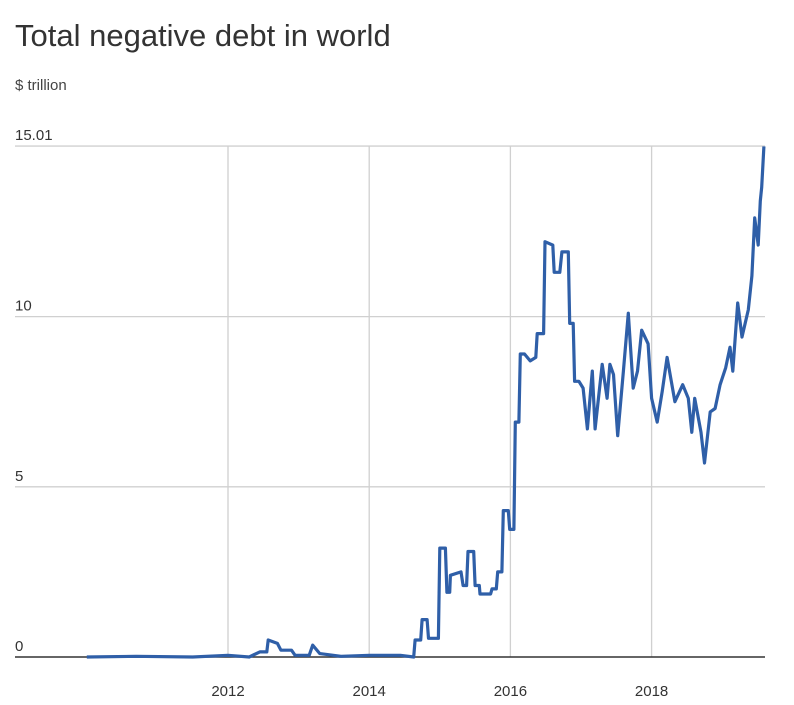  What do you see at coordinates (41, 85) in the screenshot?
I see `chart-subtitle: $ trillion` at bounding box center [41, 85].